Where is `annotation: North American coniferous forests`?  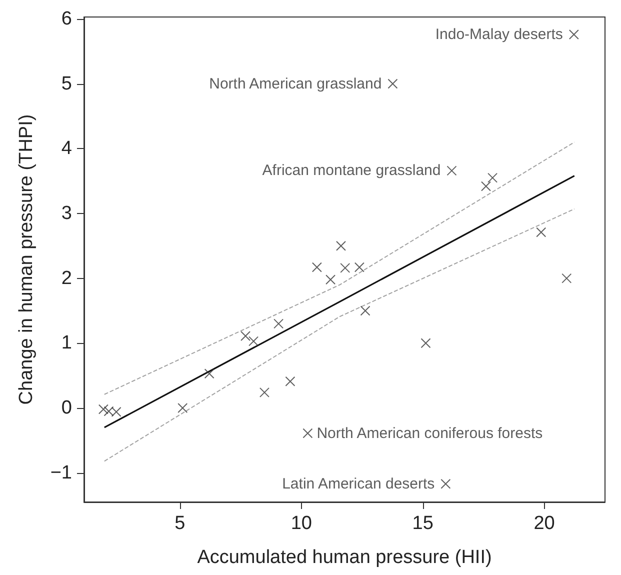
annotation: North American coniferous forests is located at coordinates (429, 433).